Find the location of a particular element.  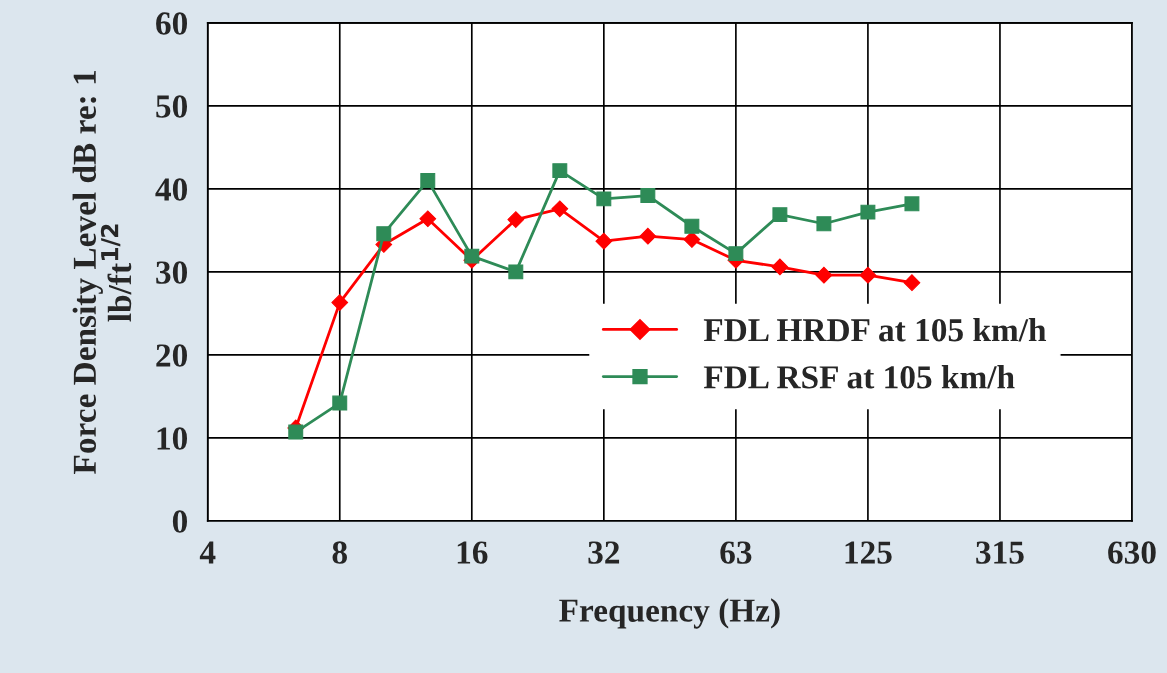

y-tick-label: 50 is located at coordinates (172, 106).